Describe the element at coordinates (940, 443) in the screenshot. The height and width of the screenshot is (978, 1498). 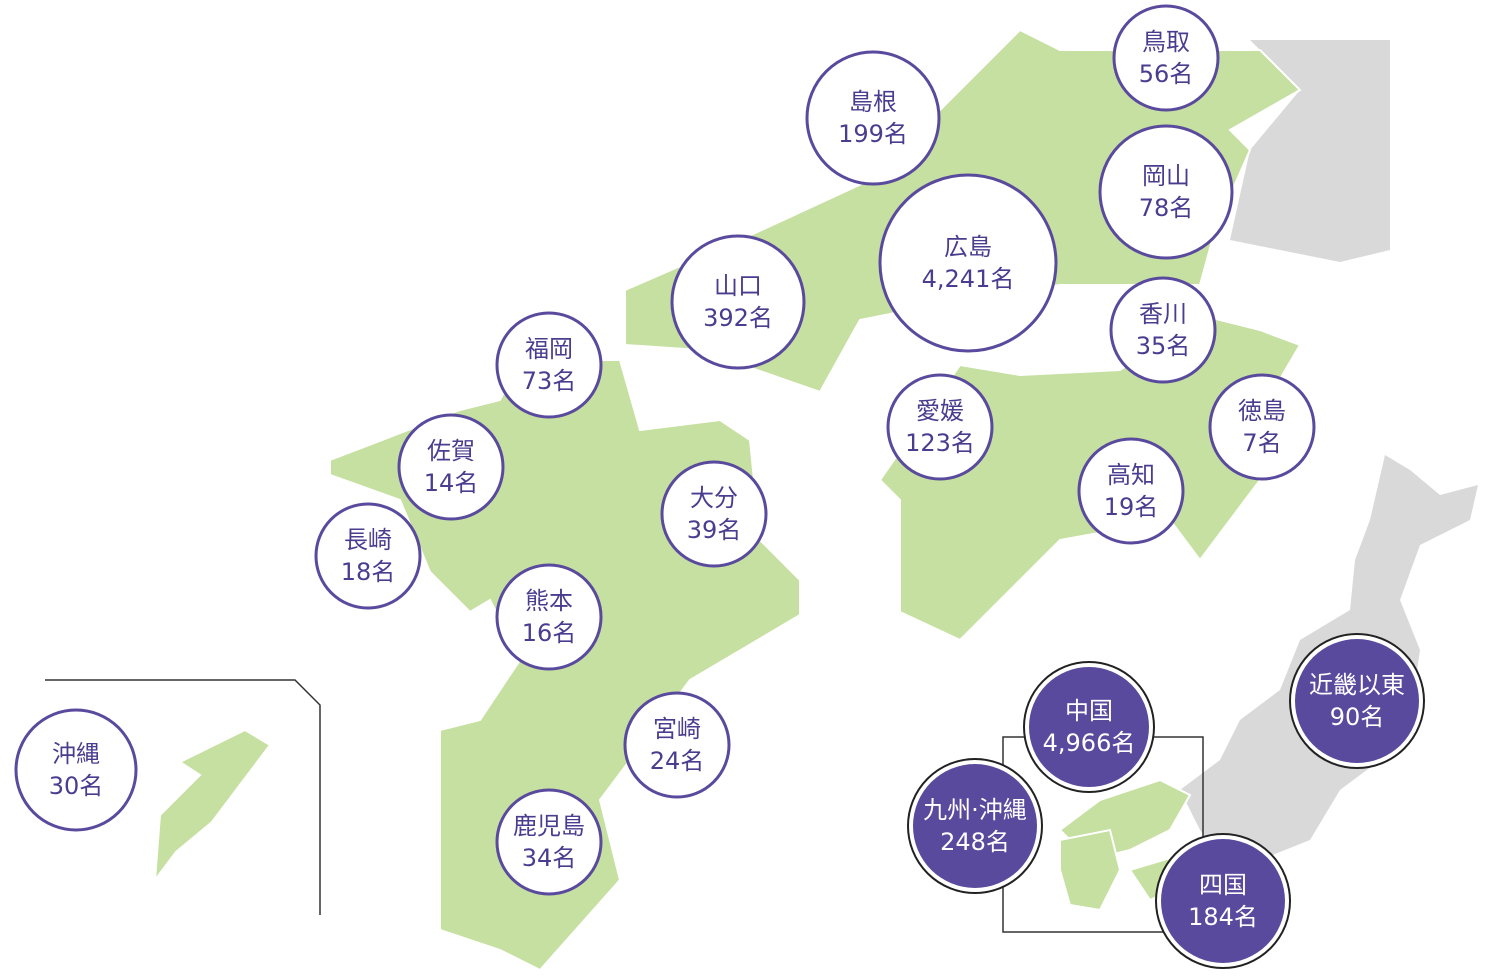
I see `prefecture-count: 123名` at that location.